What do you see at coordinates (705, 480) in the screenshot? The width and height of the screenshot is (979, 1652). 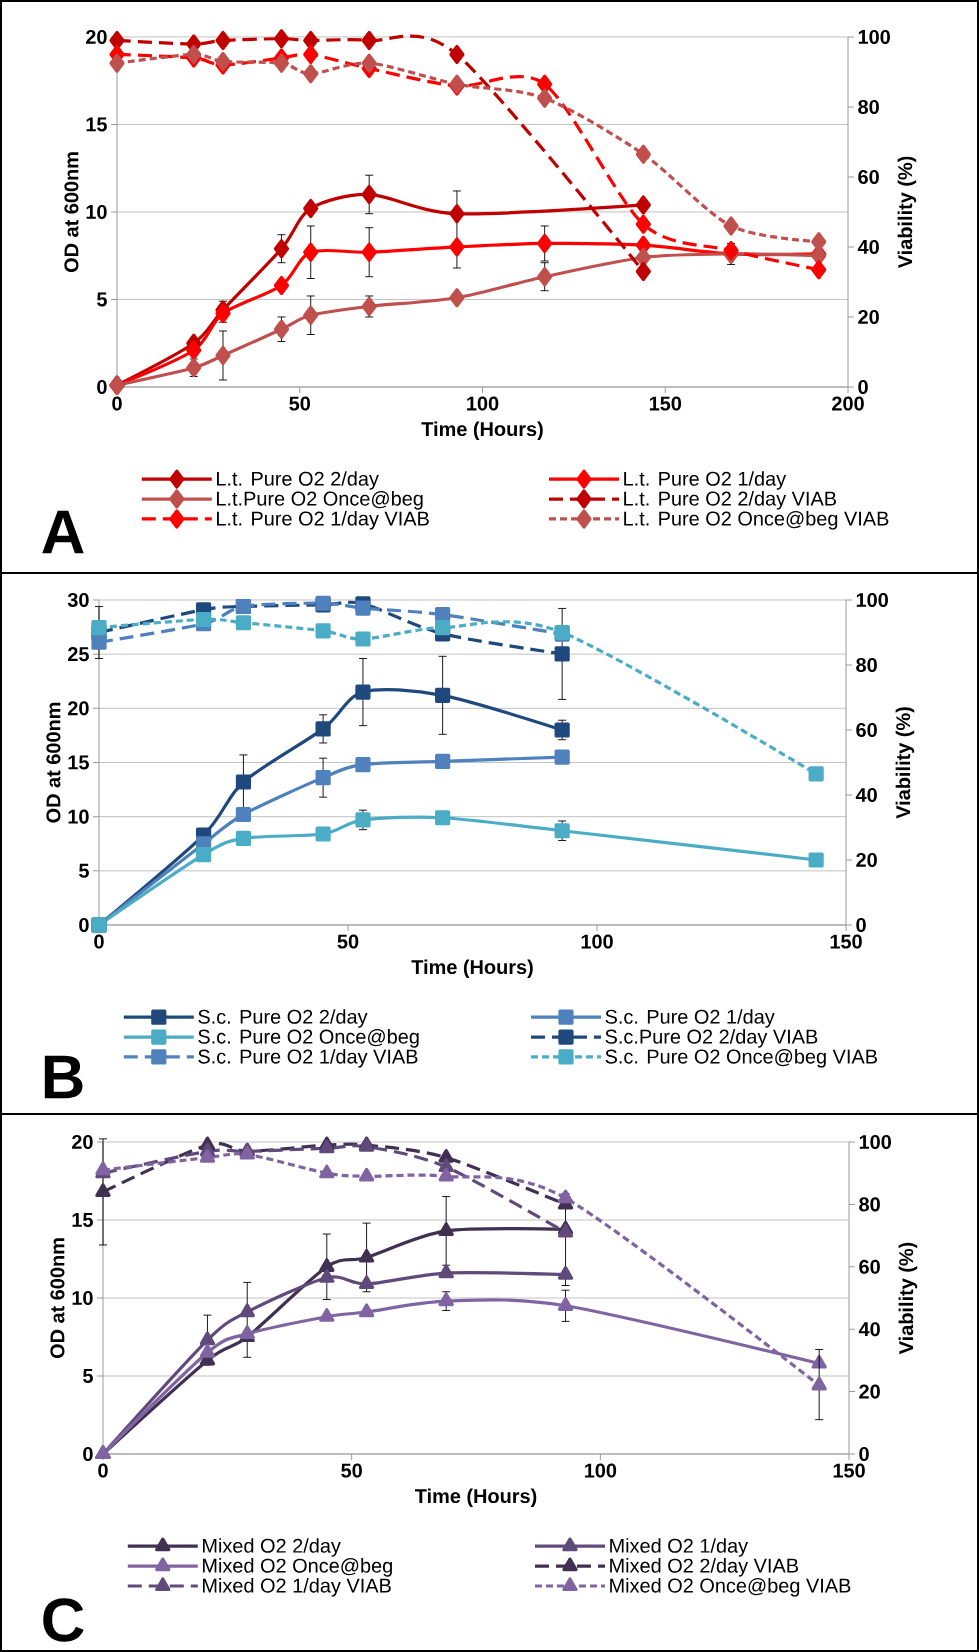 I see `legend-label: L.t. Pure O2 1/day` at bounding box center [705, 480].